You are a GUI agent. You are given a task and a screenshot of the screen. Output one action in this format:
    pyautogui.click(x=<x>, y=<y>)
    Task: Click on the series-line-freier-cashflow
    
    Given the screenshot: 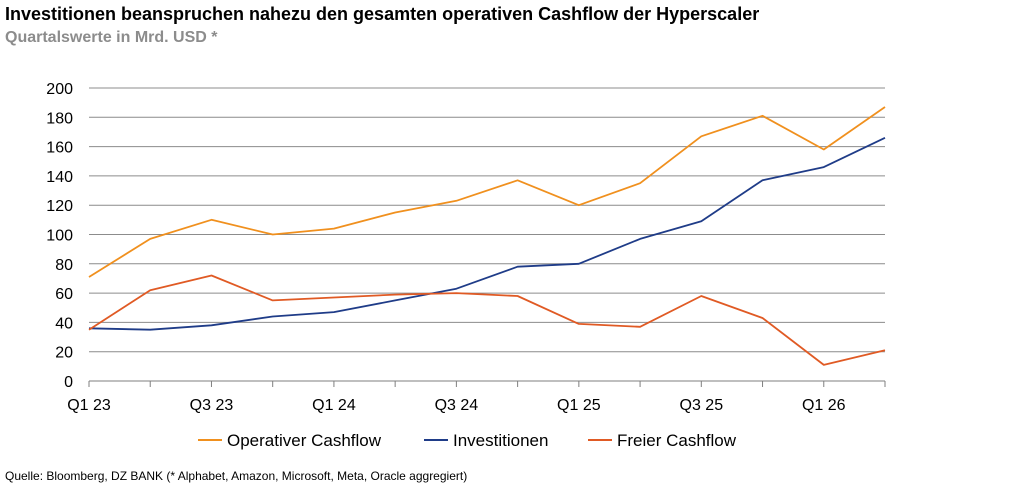 What is the action you would take?
    pyautogui.click(x=487, y=320)
    